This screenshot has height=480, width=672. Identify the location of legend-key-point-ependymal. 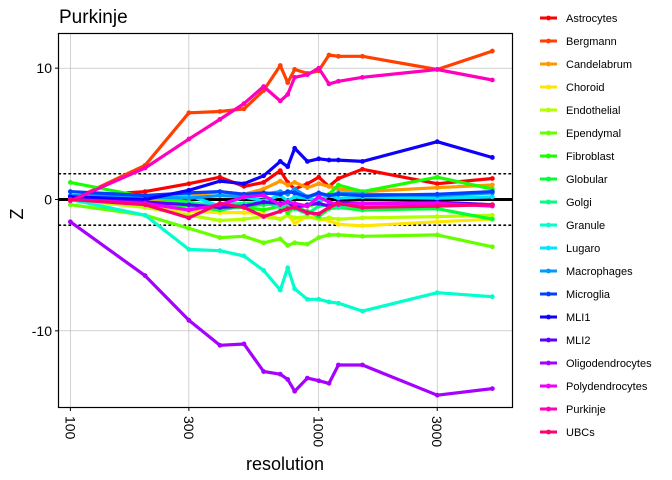
(548, 133).